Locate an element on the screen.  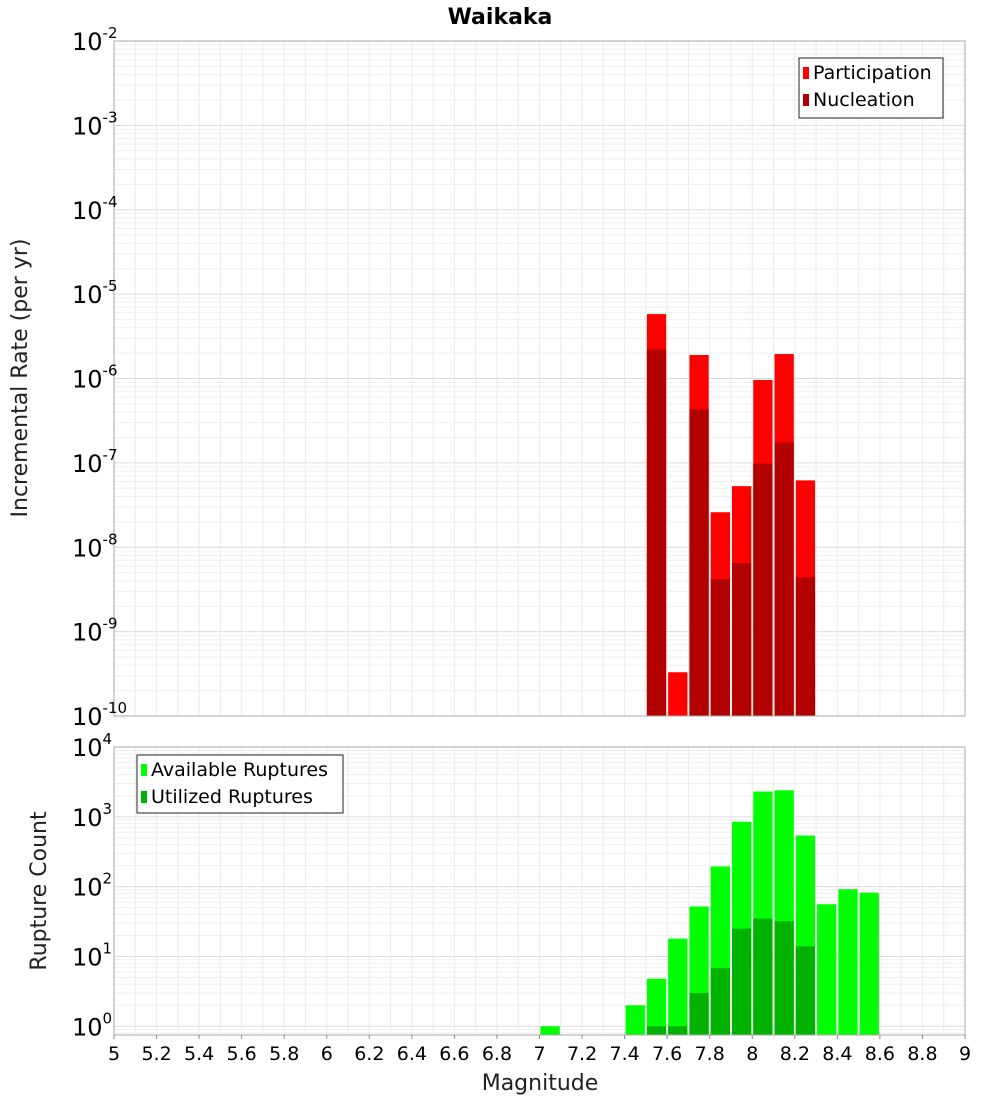
x-tick-label: 8.8 is located at coordinates (922, 1054).